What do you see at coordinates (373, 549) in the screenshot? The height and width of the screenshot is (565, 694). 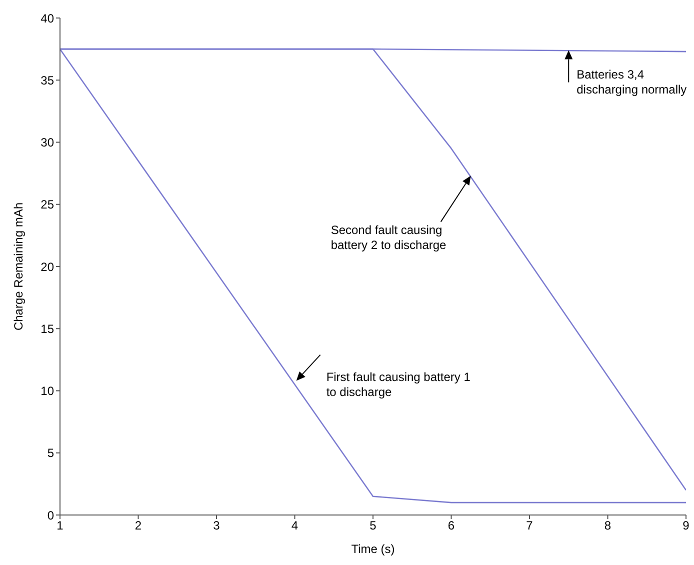 I see `x-axis-title: Time (s)` at bounding box center [373, 549].